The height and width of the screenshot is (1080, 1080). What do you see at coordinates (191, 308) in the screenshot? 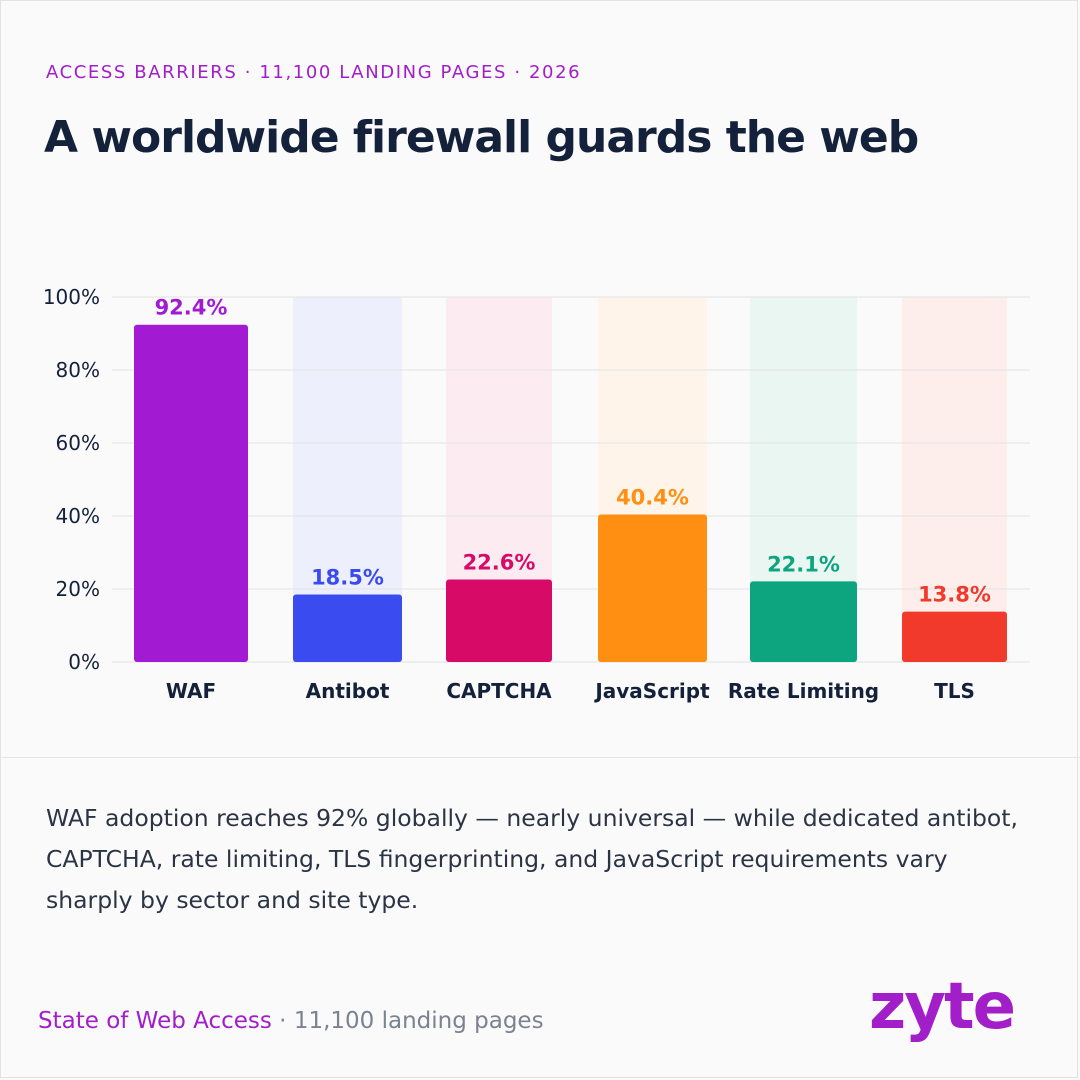
I see `data-label: 92.4%` at bounding box center [191, 308].